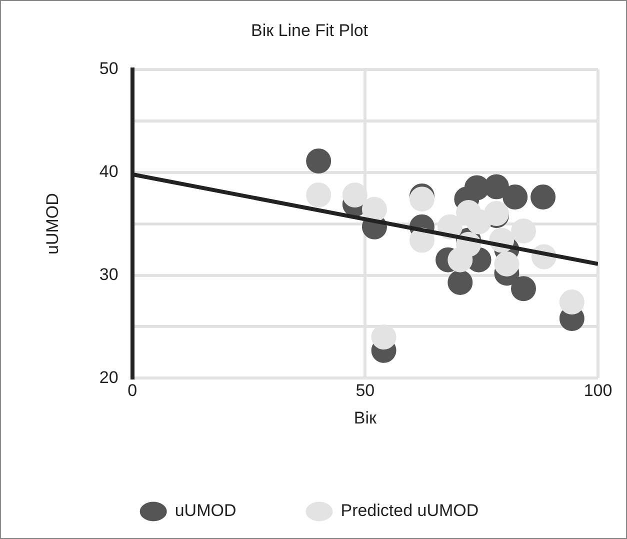 The image size is (627, 539). Describe the element at coordinates (409, 510) in the screenshot. I see `legend-label: Predicted uUMOD` at that location.